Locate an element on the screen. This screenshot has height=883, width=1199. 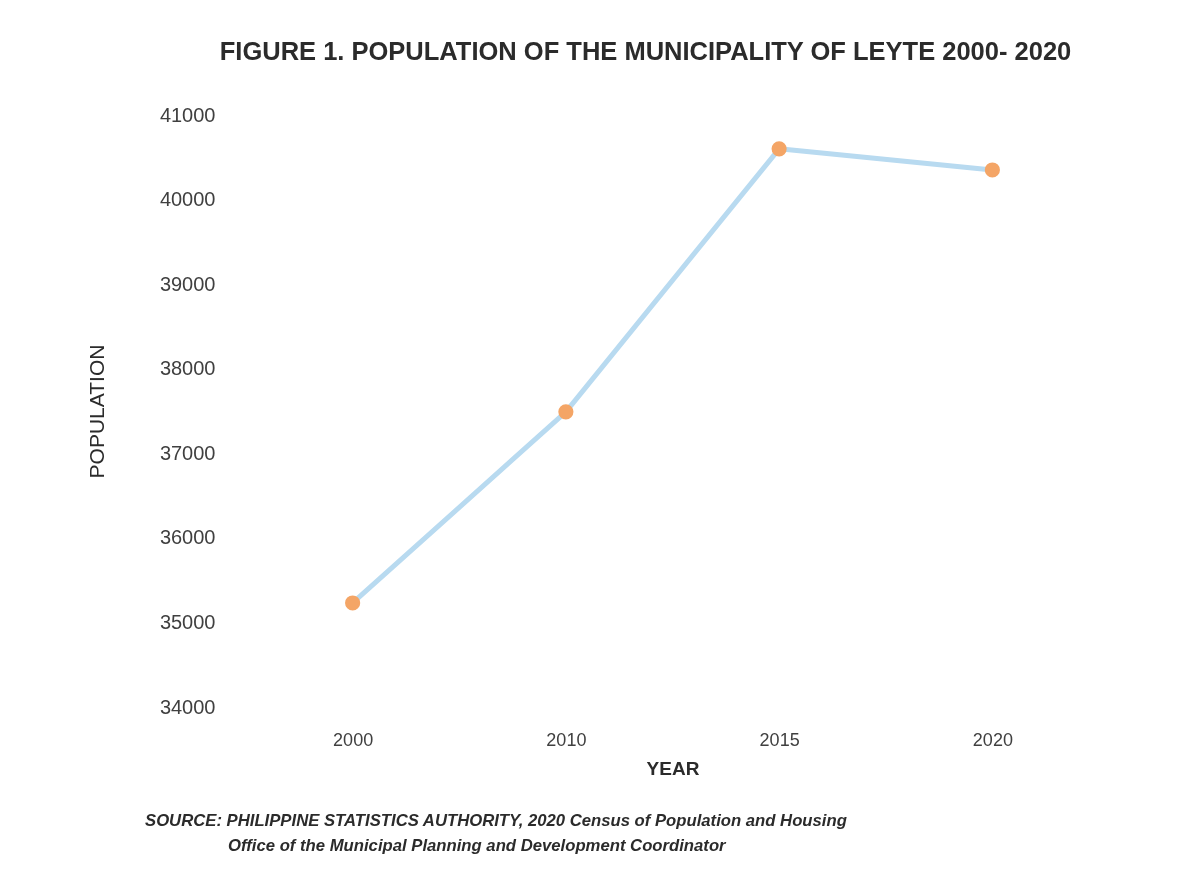
x-axis-title: YEAR is located at coordinates (673, 768).